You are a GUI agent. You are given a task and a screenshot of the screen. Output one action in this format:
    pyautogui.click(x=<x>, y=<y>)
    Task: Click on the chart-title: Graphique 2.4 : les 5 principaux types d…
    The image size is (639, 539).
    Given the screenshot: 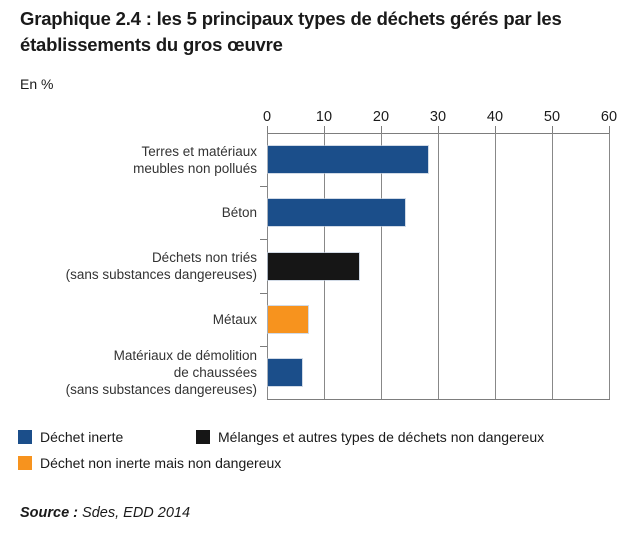 What is the action you would take?
    pyautogui.click(x=291, y=31)
    